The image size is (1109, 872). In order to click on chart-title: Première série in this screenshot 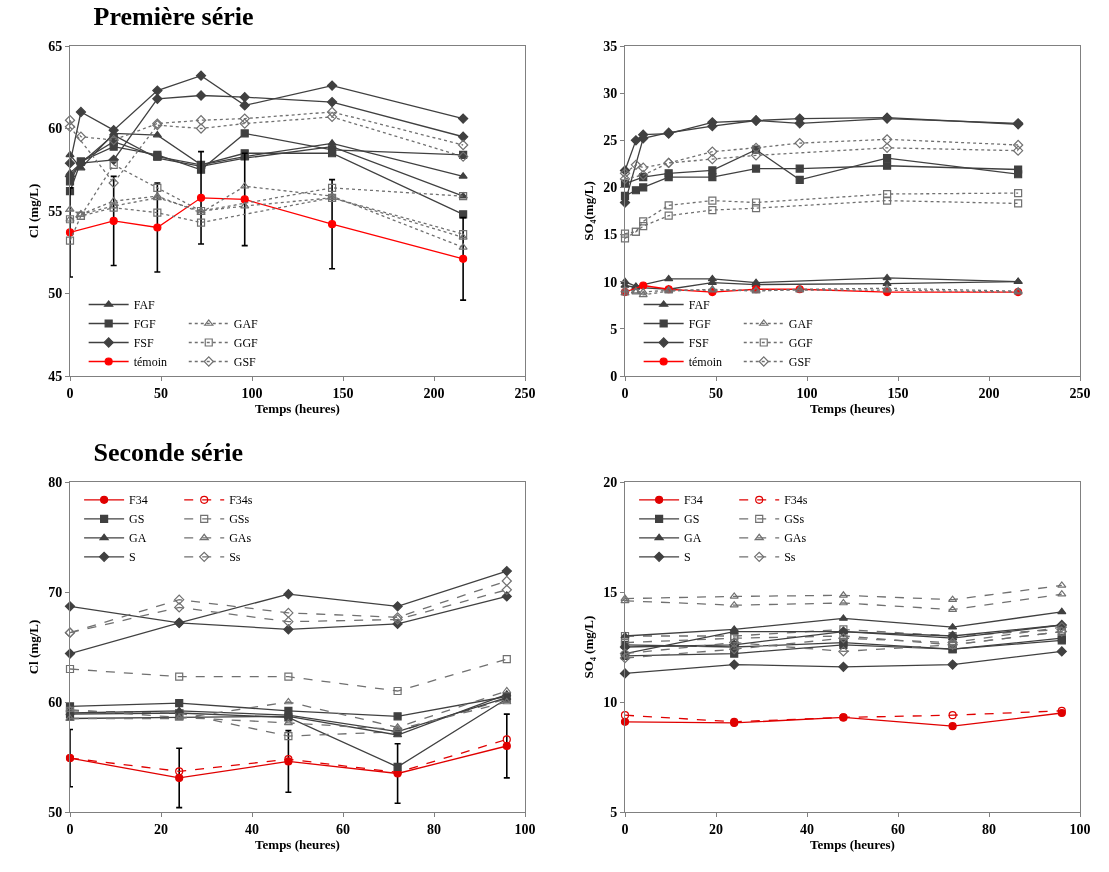, I will do `click(173, 16)`.